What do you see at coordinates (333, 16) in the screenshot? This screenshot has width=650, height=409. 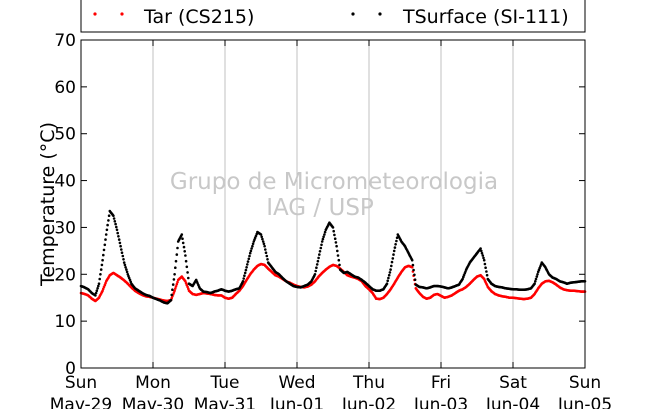 I see `legend-frame` at bounding box center [333, 16].